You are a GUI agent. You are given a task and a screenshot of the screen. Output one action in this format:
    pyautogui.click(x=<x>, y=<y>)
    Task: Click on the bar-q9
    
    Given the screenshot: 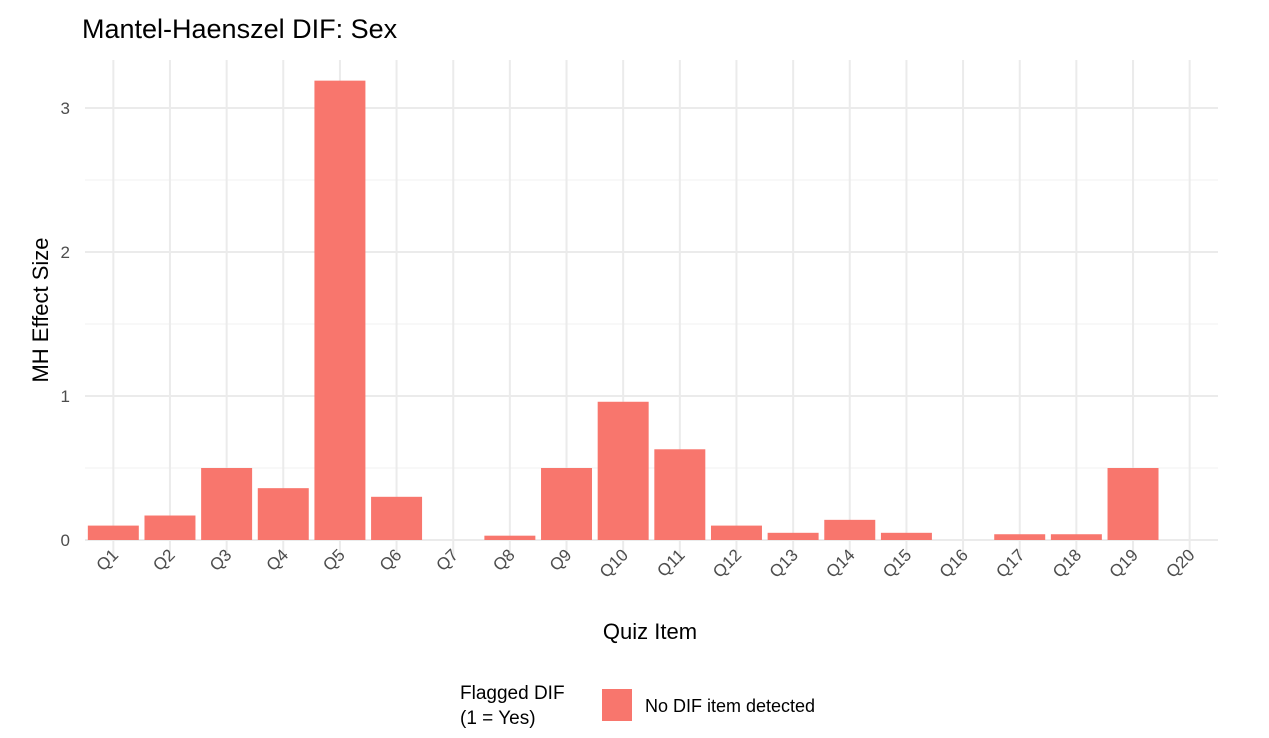 What is the action you would take?
    pyautogui.click(x=567, y=504)
    